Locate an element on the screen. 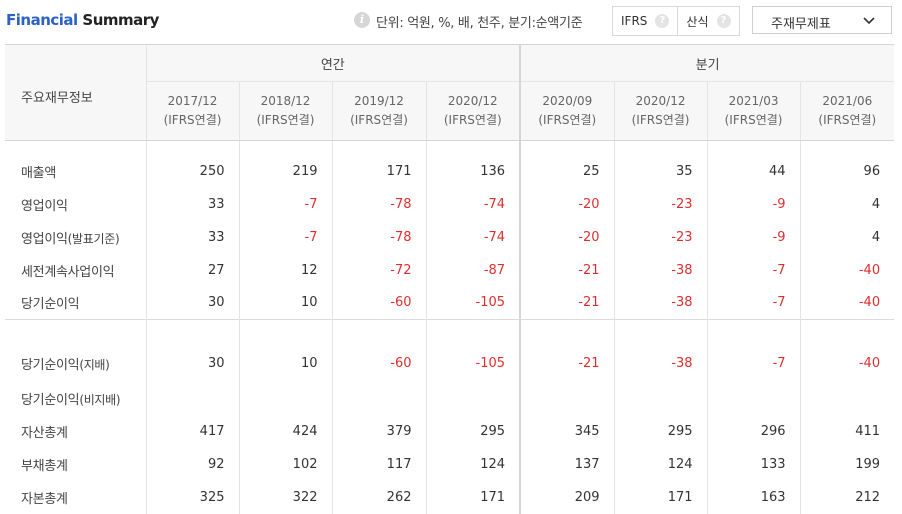 The height and width of the screenshot is (514, 902). spacer-row is located at coordinates (450, 147).